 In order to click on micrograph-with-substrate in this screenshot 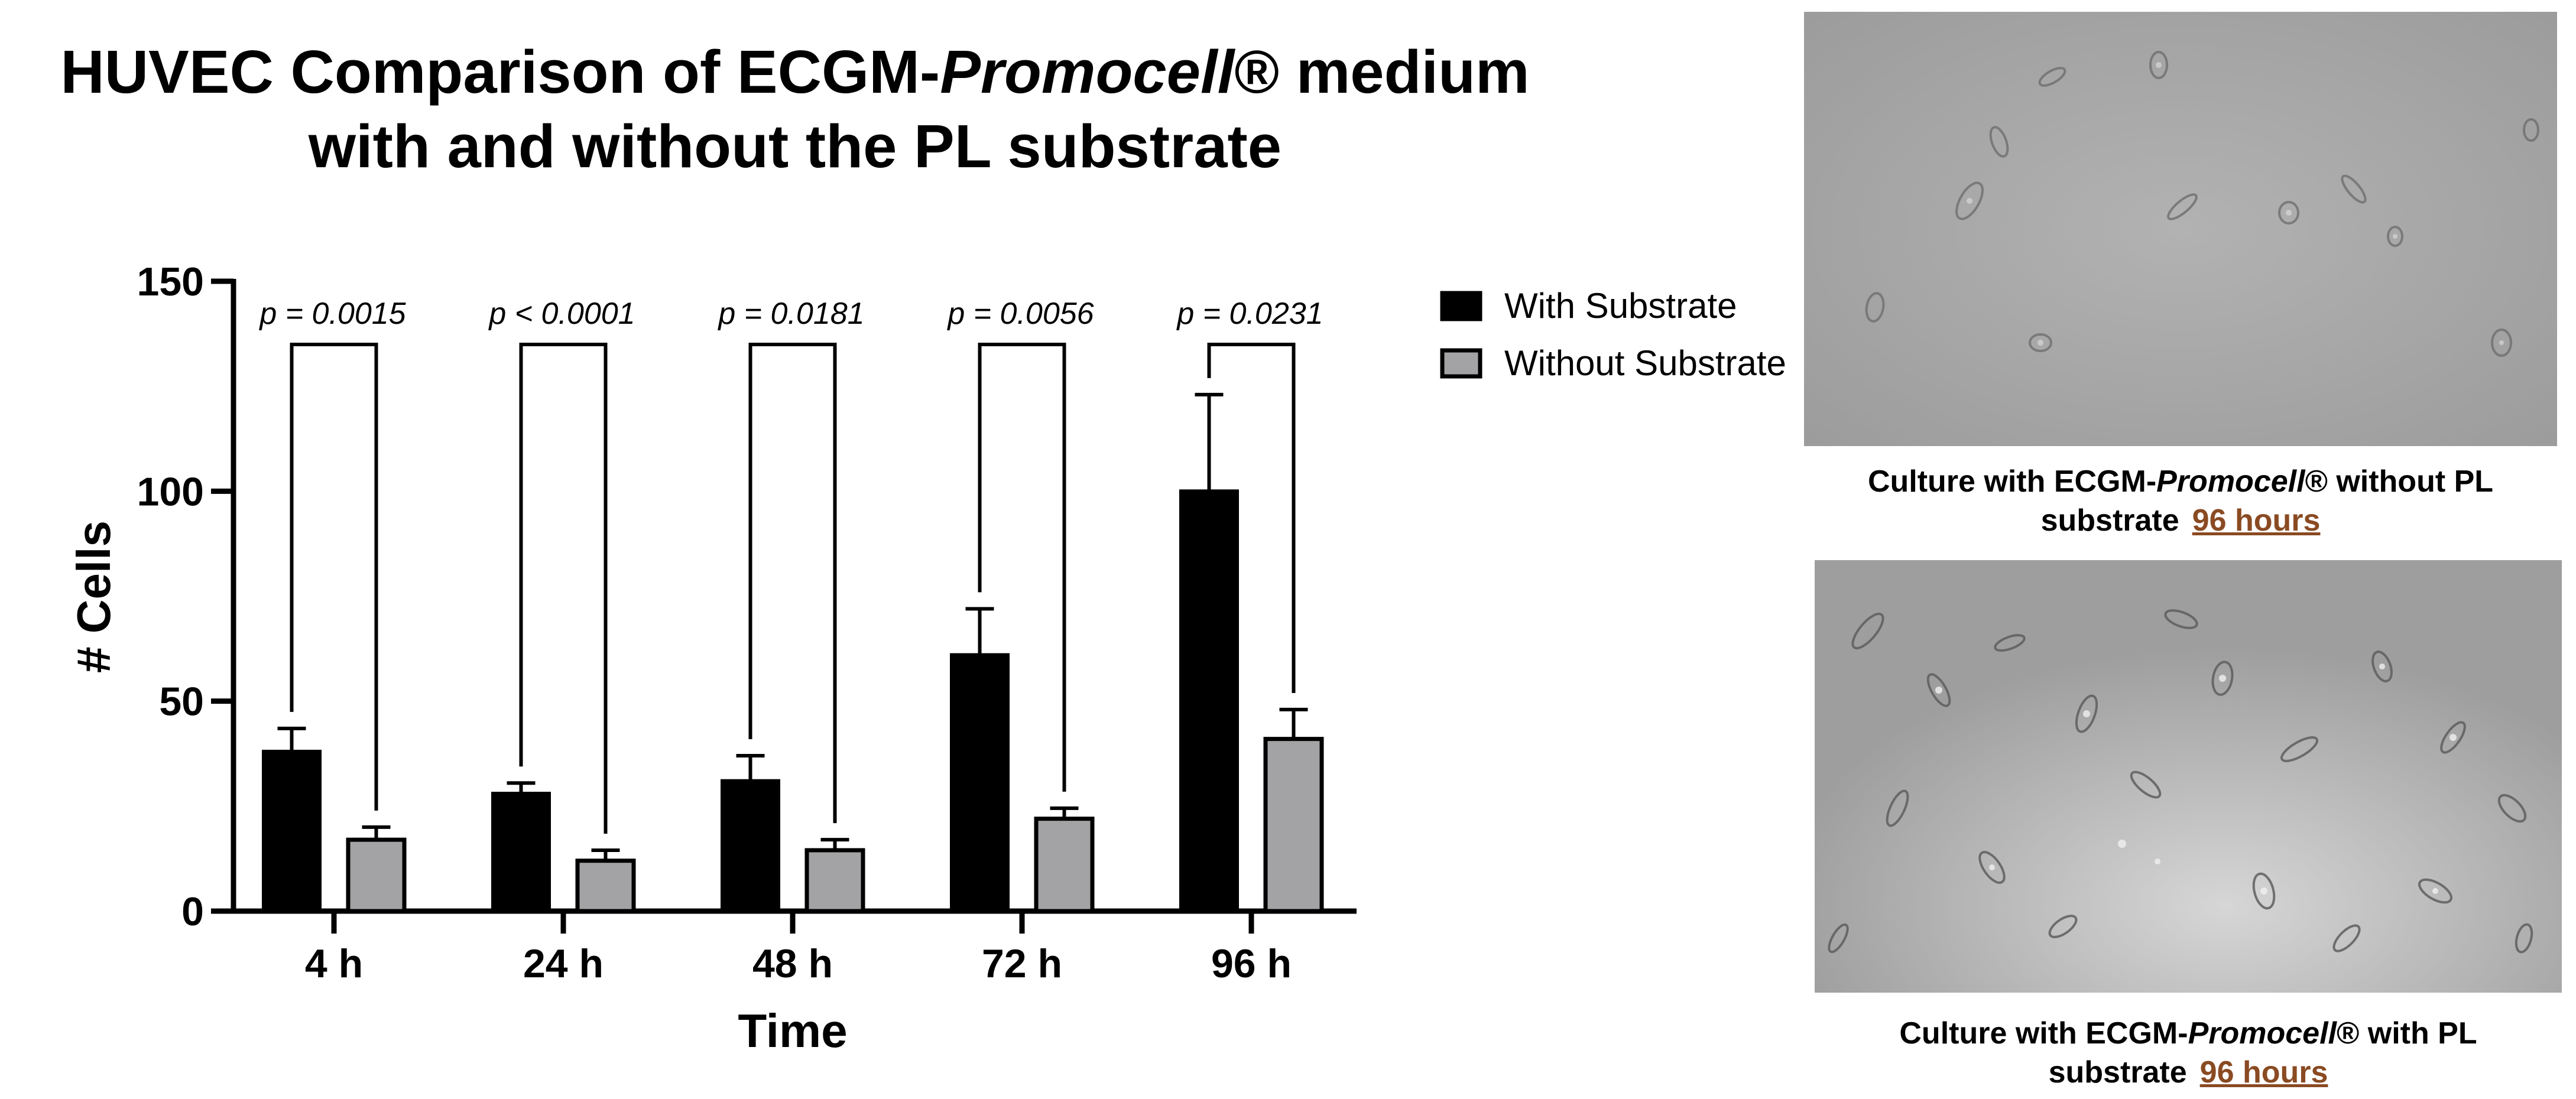, I will do `click(2188, 776)`.